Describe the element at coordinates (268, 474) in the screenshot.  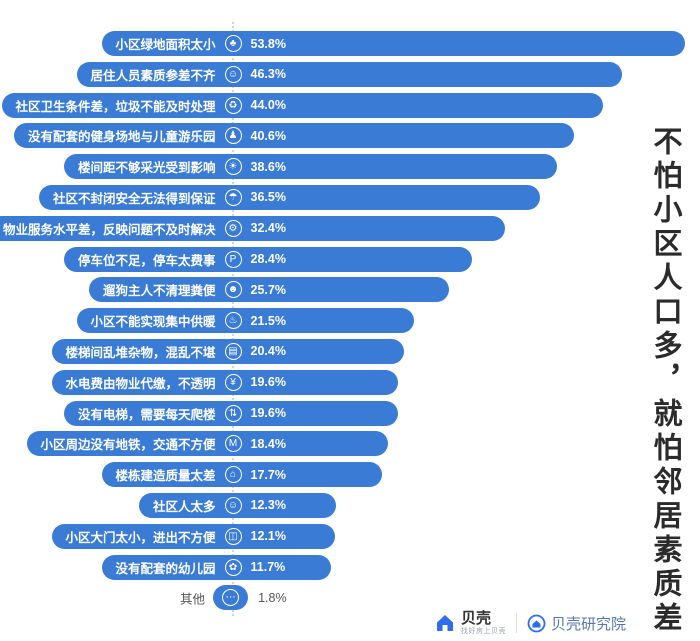
I see `bar-value: 17.7%` at that location.